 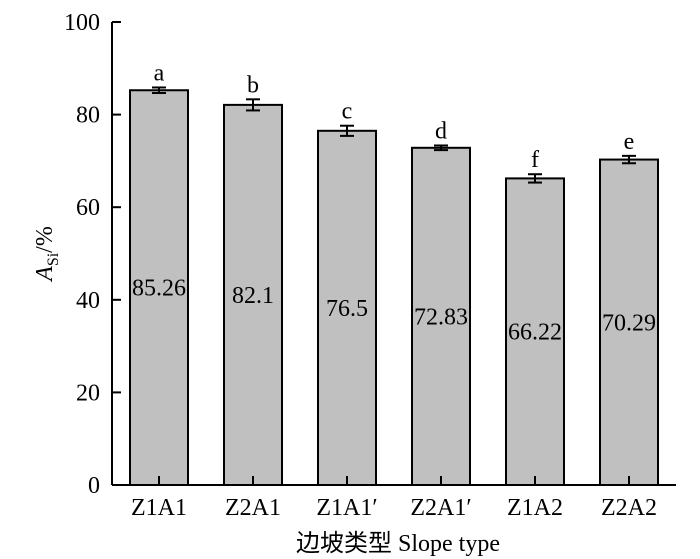 What do you see at coordinates (92, 254) in the screenshot?
I see `y-axis: 0 20 40 60 80 100` at bounding box center [92, 254].